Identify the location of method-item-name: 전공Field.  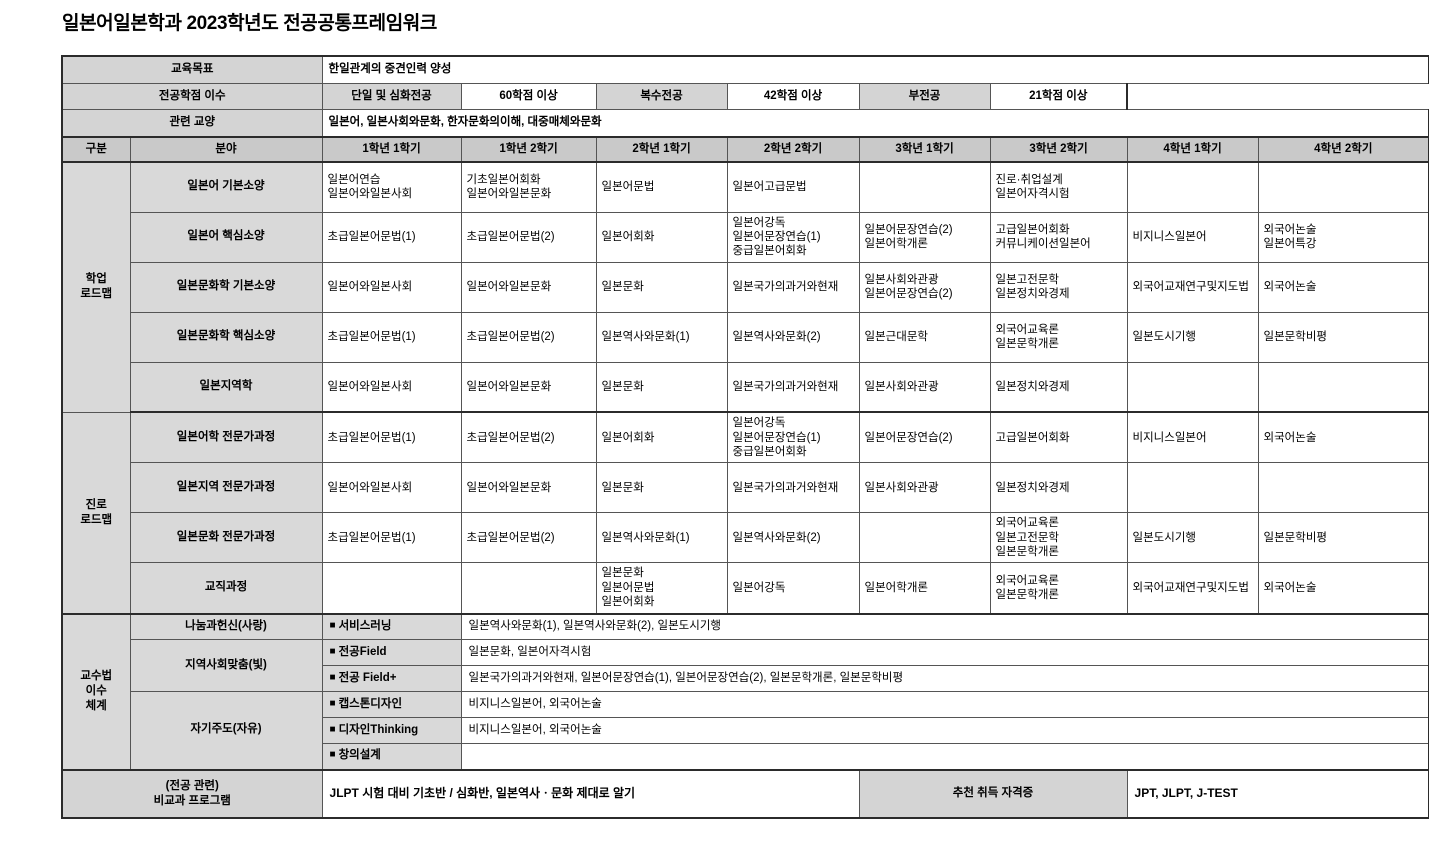
(362, 651).